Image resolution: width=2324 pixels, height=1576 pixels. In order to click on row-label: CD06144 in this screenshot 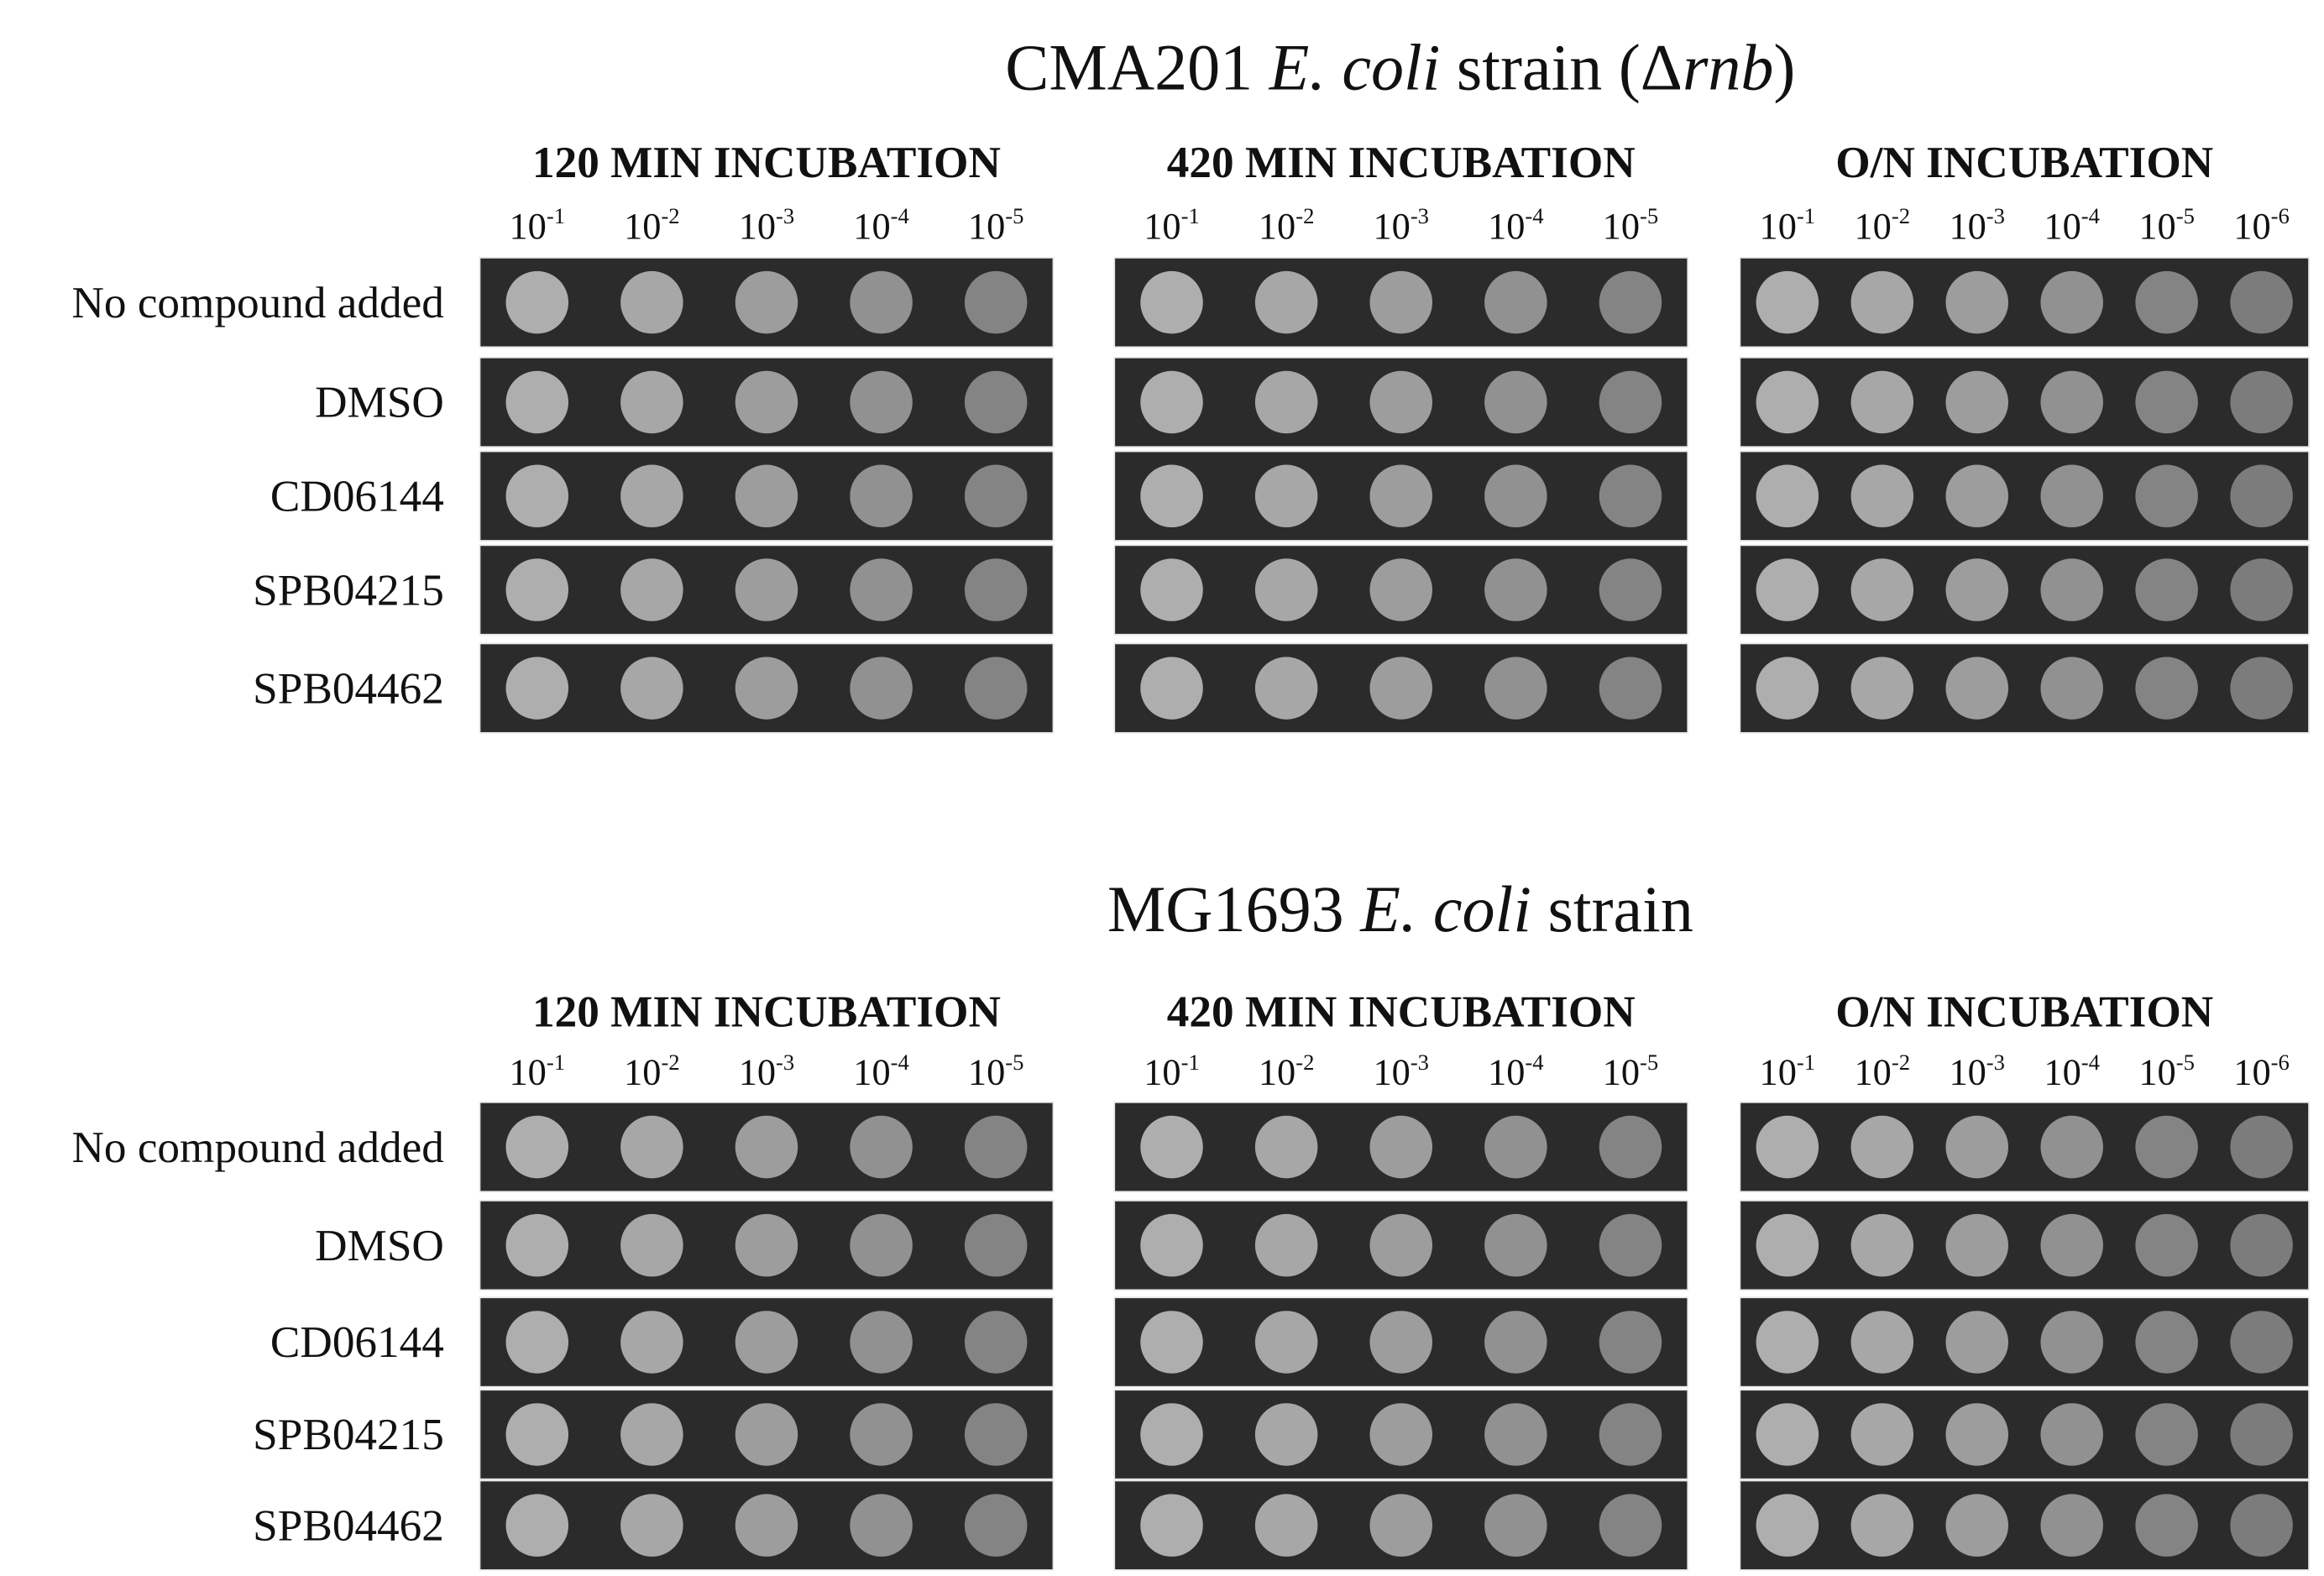, I will do `click(357, 1342)`.